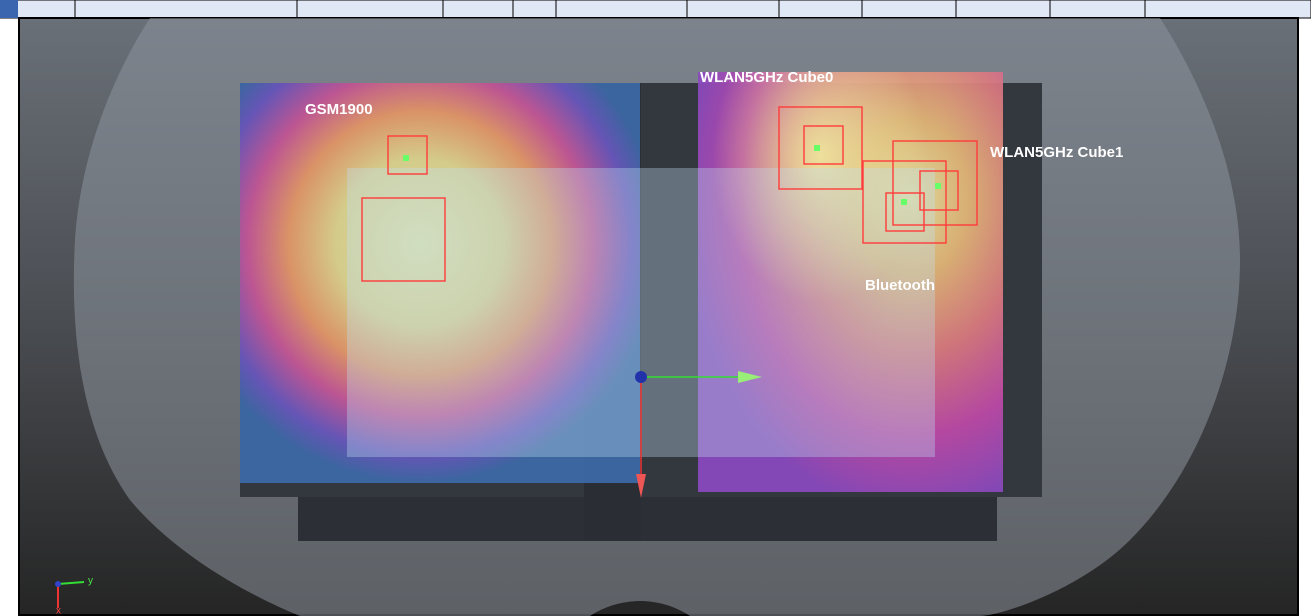 The width and height of the screenshot is (1311, 616). What do you see at coordinates (766, 77) in the screenshot?
I see `region-label: WLAN5GHz Cube0` at bounding box center [766, 77].